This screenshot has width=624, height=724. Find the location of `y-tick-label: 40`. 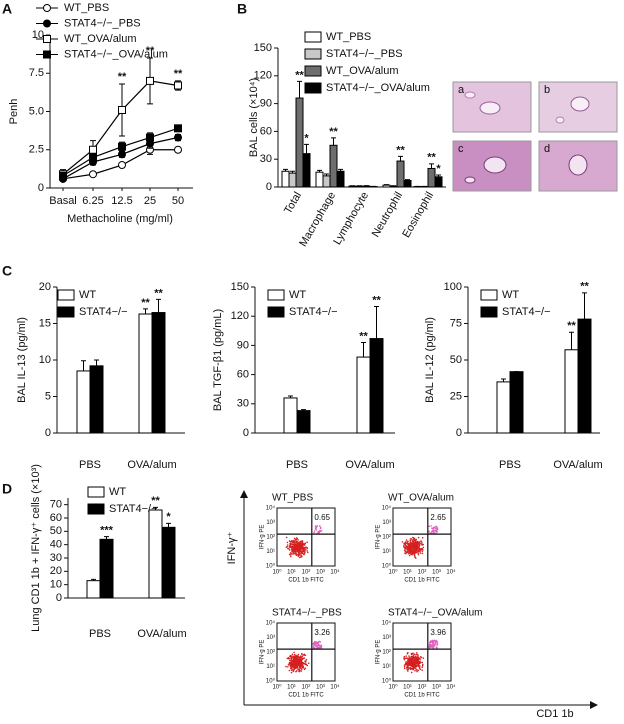

y-tick-label: 40 is located at coordinates (56, 545).